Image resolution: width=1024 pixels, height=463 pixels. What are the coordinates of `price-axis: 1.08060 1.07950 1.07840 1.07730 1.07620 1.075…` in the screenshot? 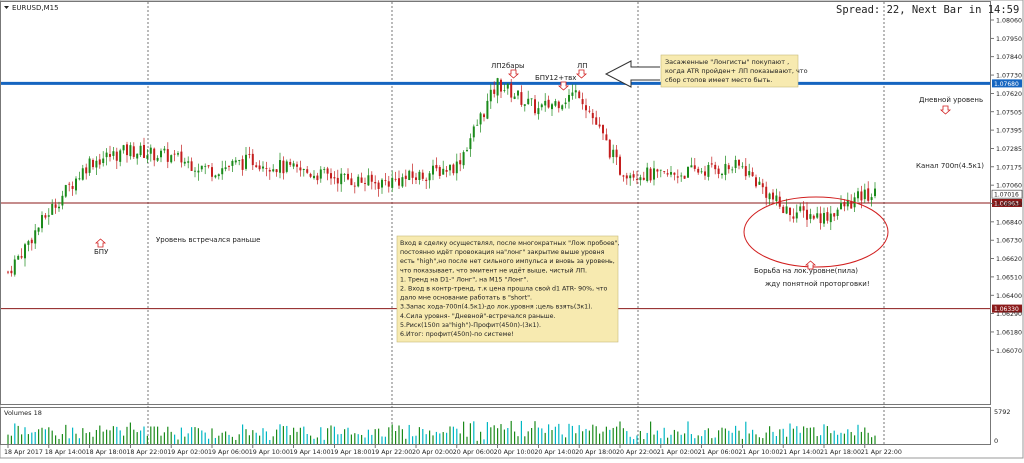 It's located at (1006, 186).